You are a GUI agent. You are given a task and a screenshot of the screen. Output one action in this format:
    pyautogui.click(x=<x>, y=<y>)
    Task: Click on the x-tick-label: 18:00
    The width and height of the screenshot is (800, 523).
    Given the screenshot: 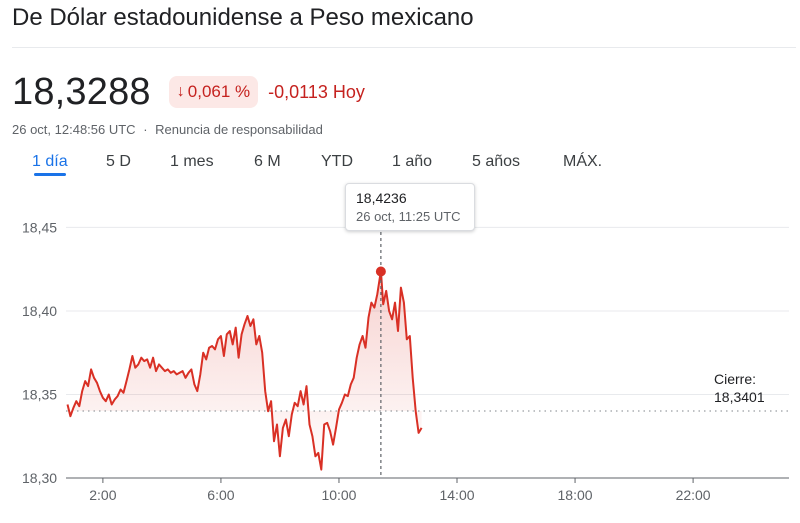 What is the action you would take?
    pyautogui.click(x=575, y=495)
    